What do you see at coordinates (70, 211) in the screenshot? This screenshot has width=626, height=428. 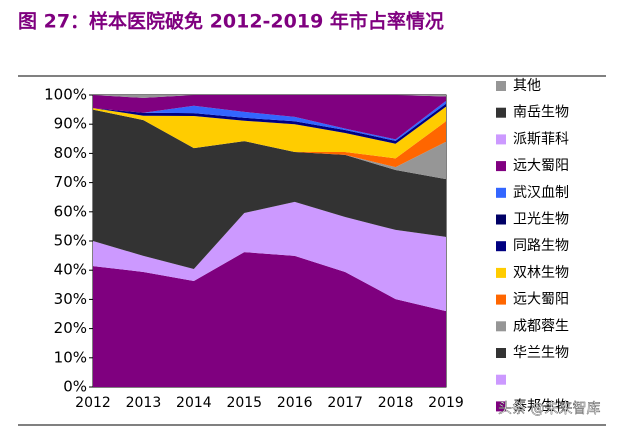 I see `y-tick-label: 60%` at bounding box center [70, 211].